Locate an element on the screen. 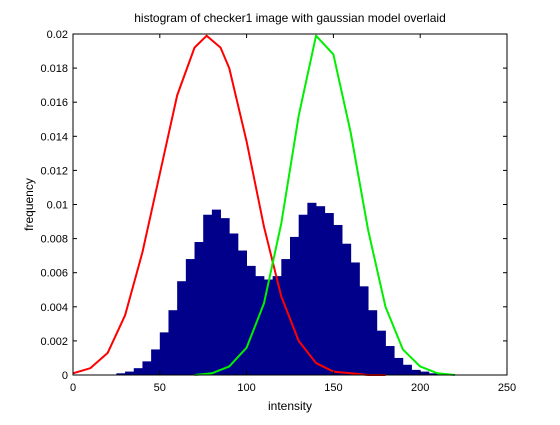 The image size is (560, 425). x-tick-label: 250 is located at coordinates (507, 388).